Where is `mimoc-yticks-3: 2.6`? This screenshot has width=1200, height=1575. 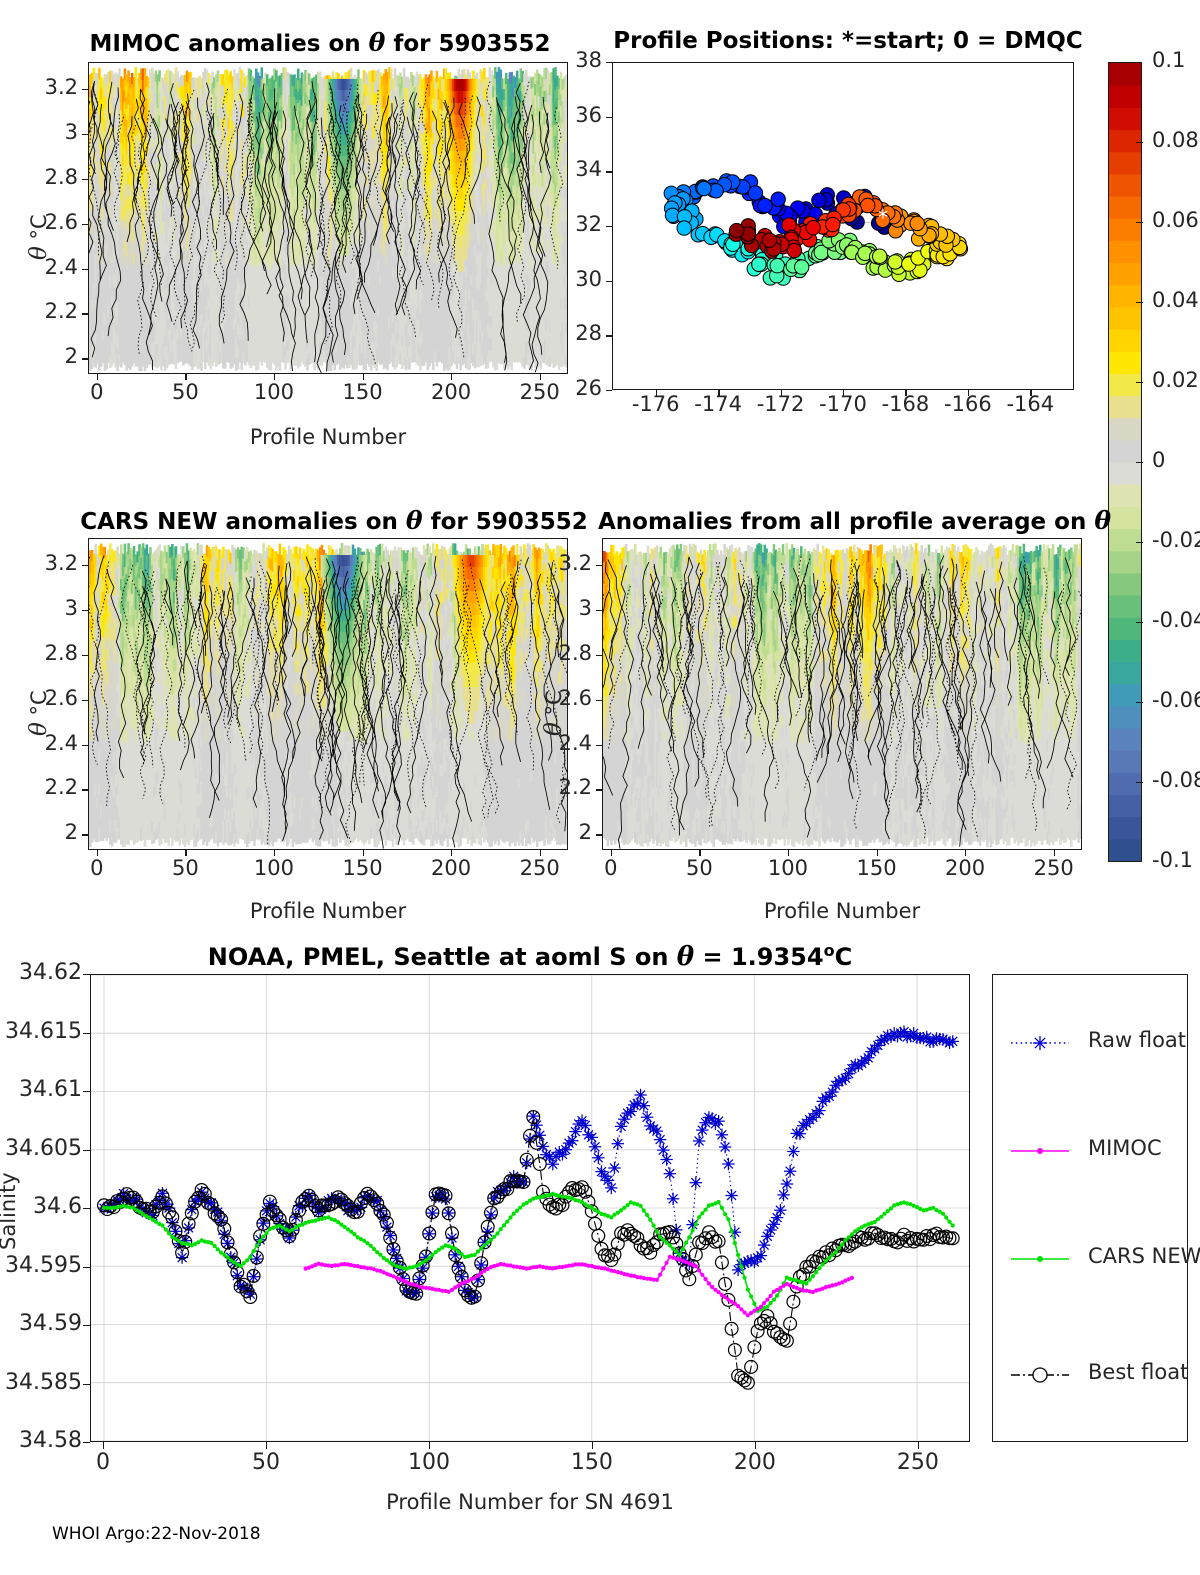
mimoc-yticks-3: 2.6 is located at coordinates (39, 222).